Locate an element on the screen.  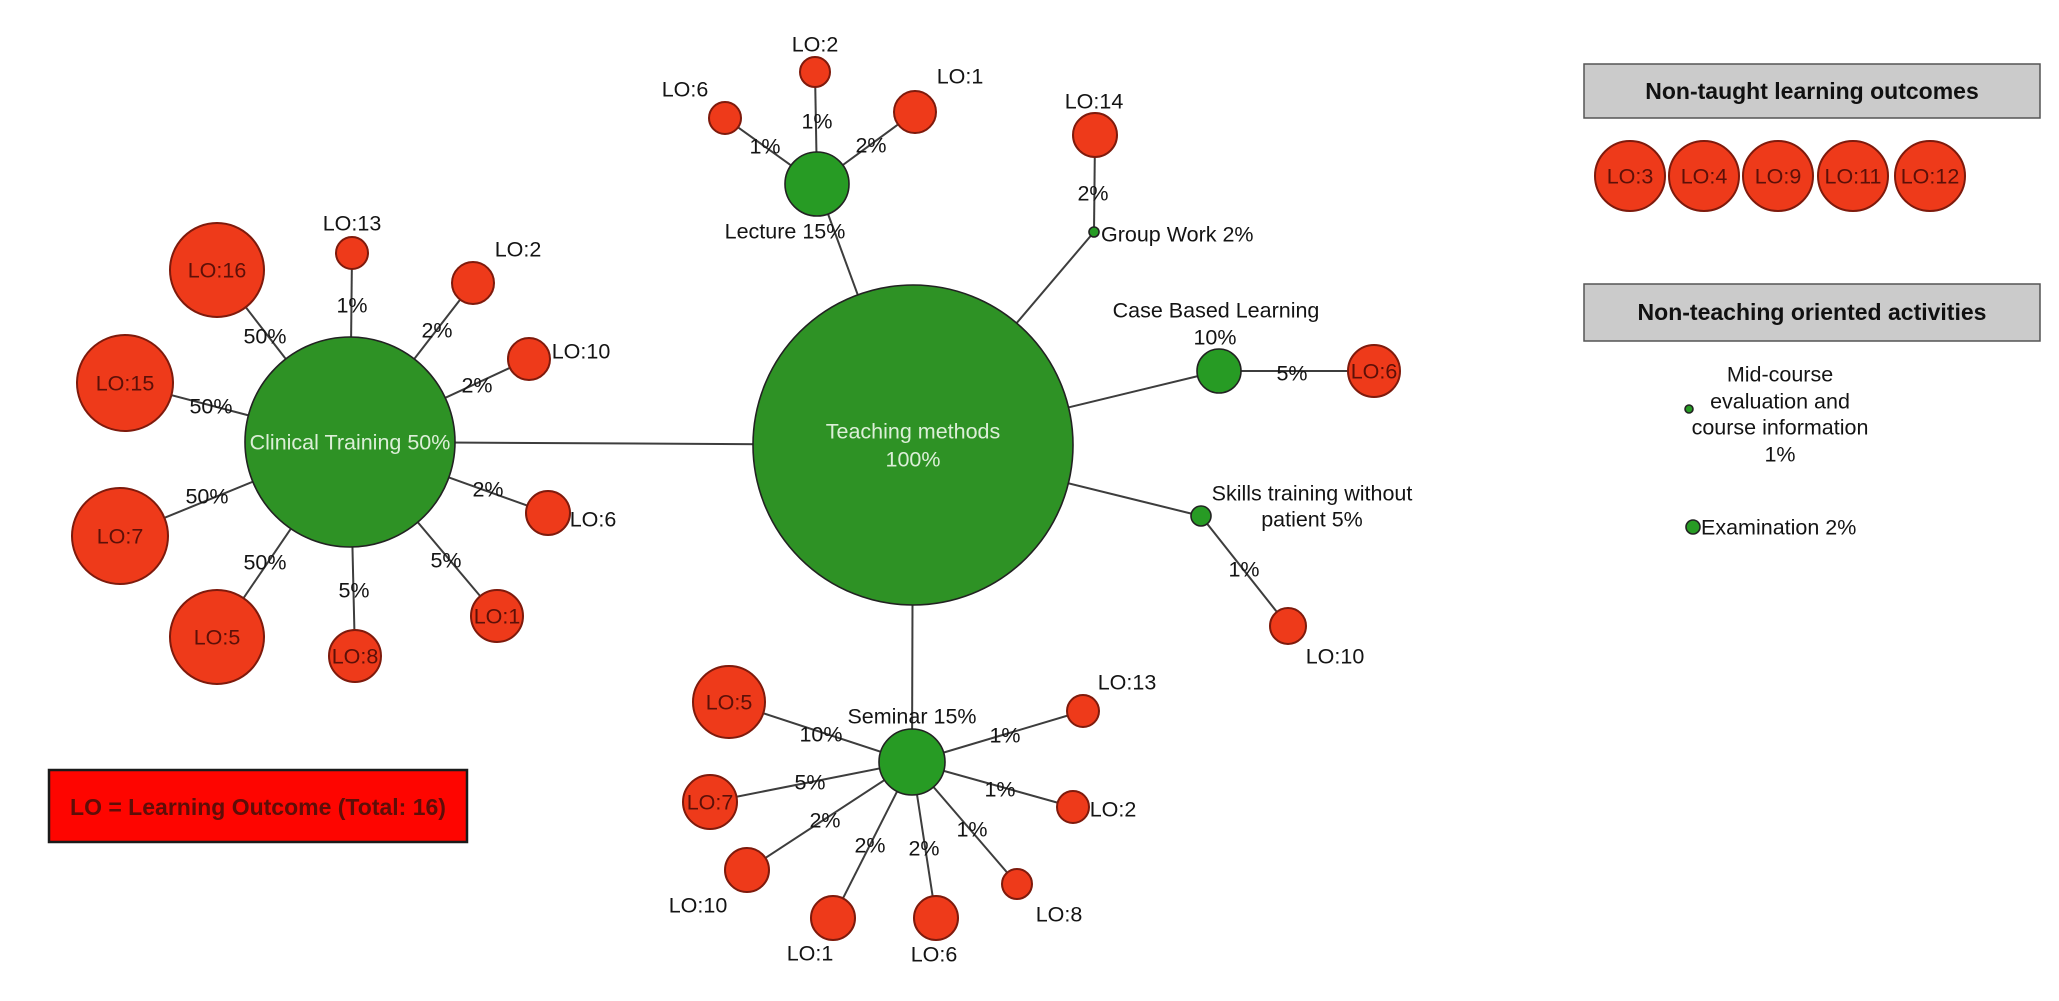
svg-text: LO:4 is located at coordinates (1704, 177).